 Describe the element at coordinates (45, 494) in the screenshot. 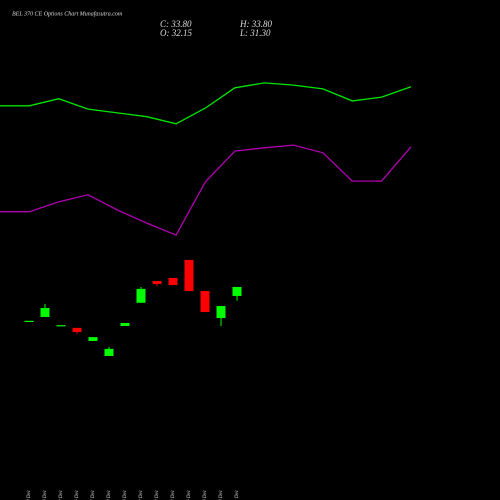

I see `x-tick-label: 09 Dec` at that location.